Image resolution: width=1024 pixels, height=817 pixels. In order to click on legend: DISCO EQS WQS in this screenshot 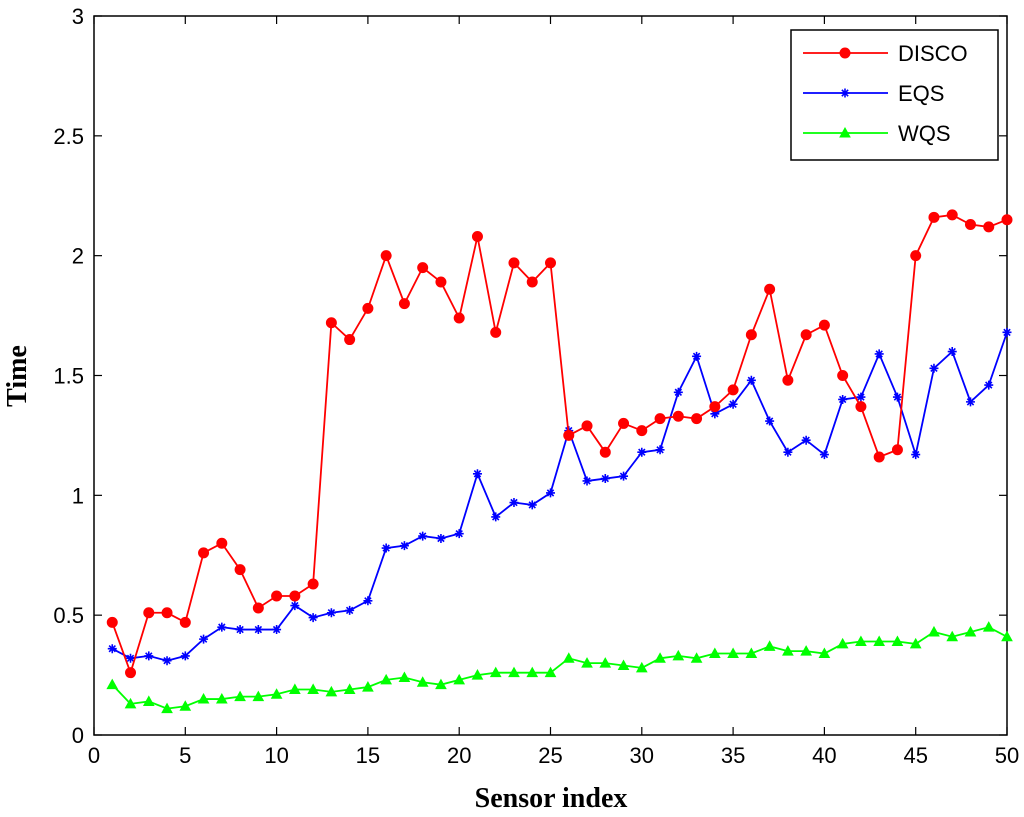, I will do `click(894, 95)`.